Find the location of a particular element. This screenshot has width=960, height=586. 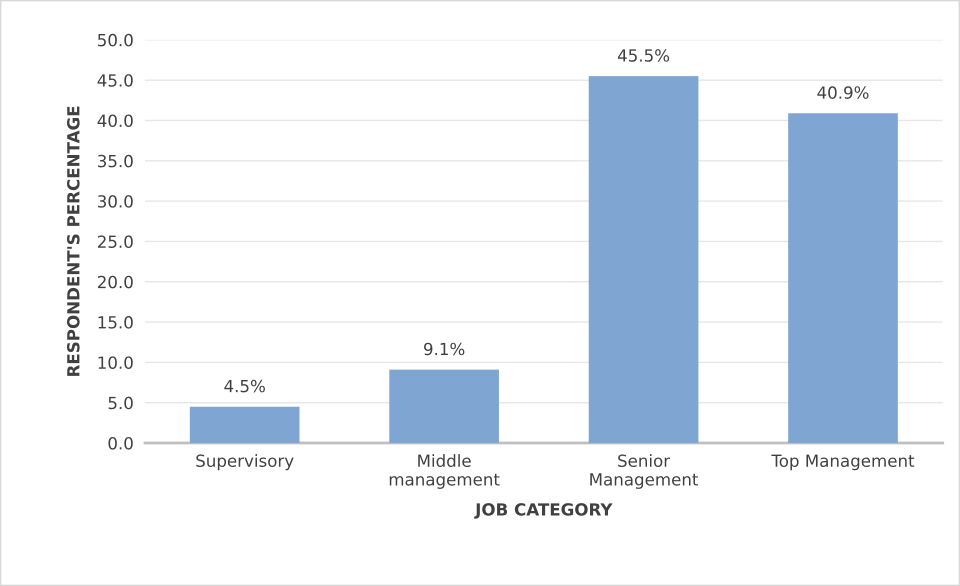

y-tick-label: 20.0 is located at coordinates (115, 282).